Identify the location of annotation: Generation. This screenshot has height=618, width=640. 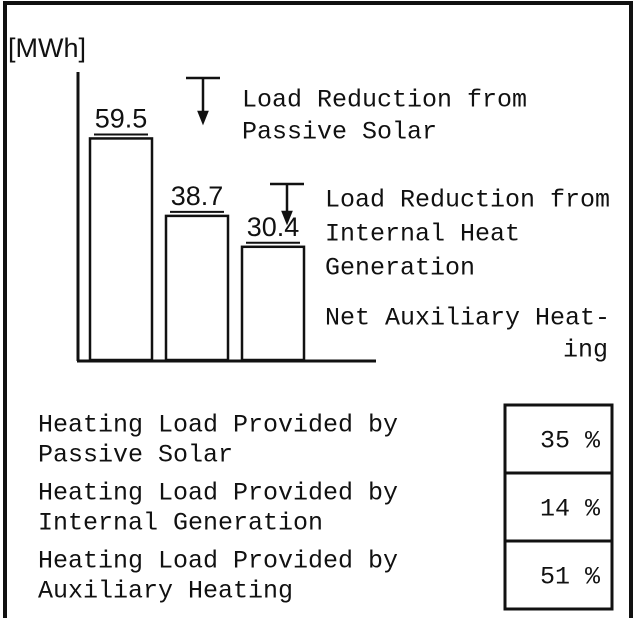
(400, 268).